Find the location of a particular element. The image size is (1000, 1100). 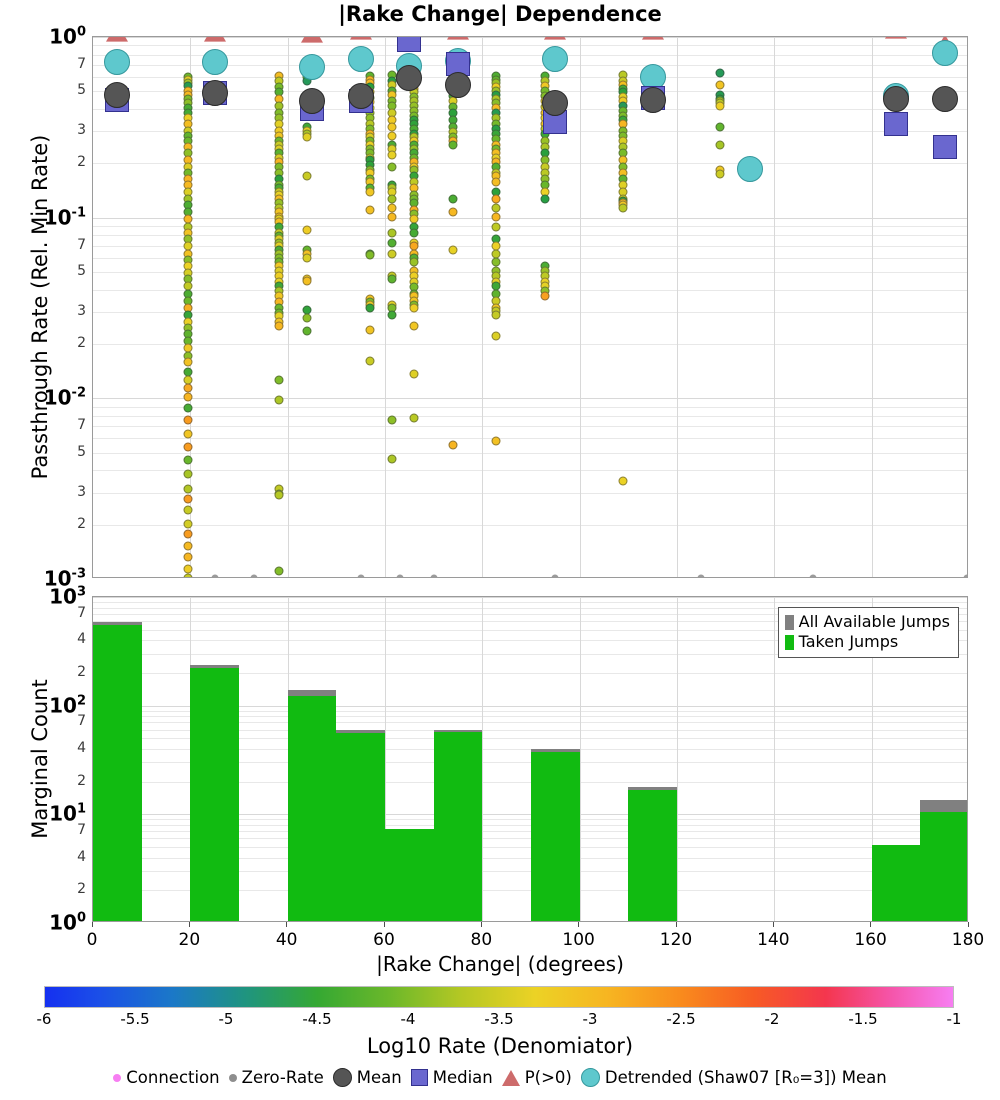

y-tick-label-minor: 5 is located at coordinates (81, 271).